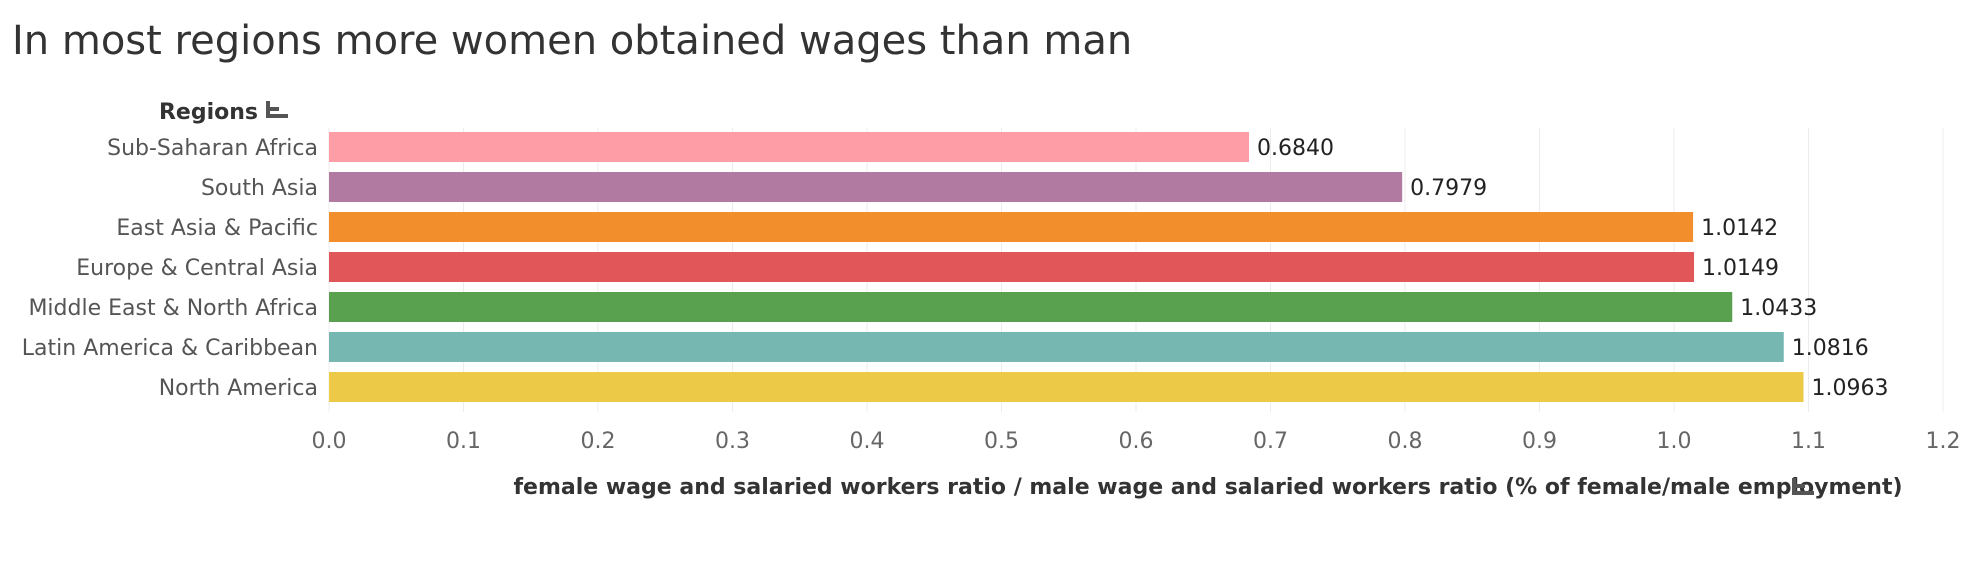  What do you see at coordinates (217, 228) in the screenshot?
I see `category-label: East Asia & Pacific` at bounding box center [217, 228].